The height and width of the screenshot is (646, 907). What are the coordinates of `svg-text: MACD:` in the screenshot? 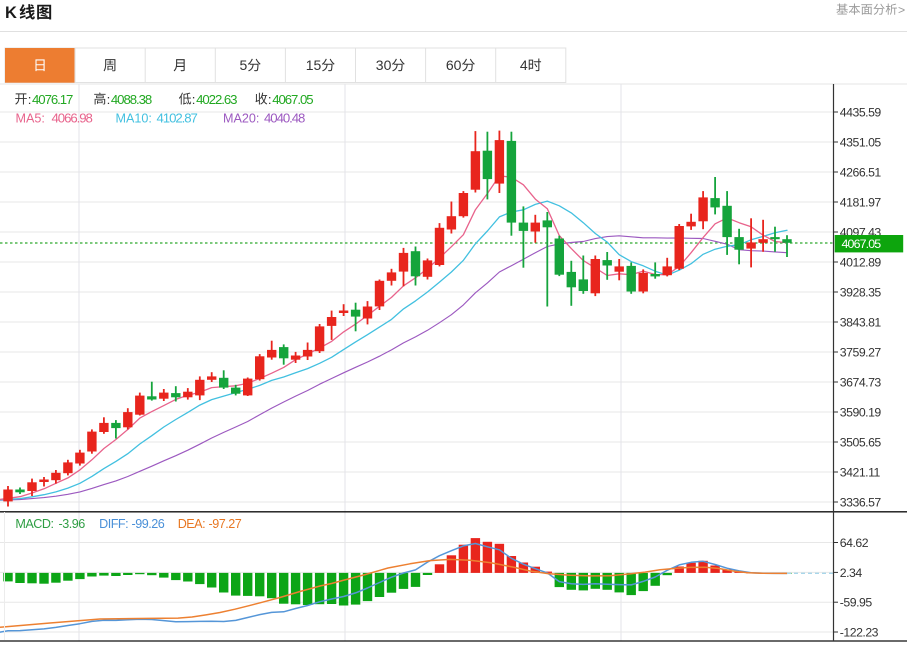 It's located at (34, 524).